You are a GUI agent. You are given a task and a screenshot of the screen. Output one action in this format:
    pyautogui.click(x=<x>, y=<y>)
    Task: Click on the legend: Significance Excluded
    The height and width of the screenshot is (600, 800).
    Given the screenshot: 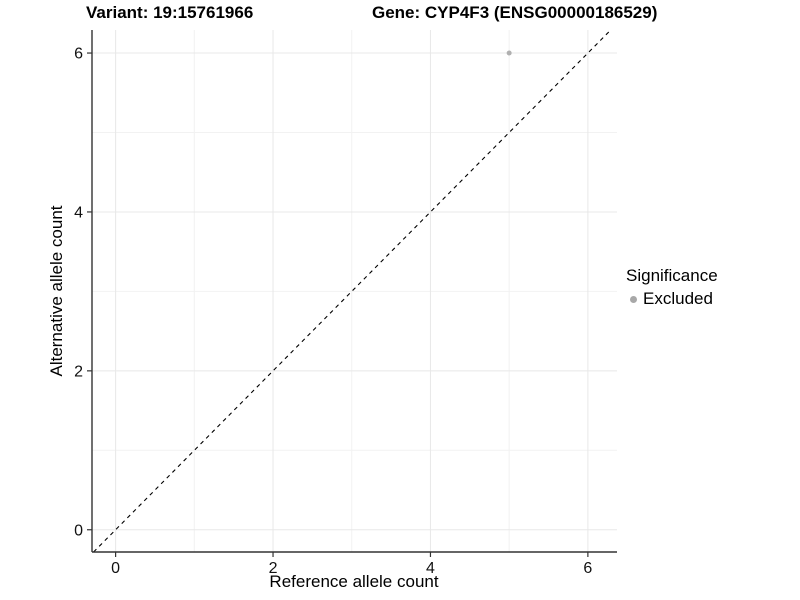 What is the action you would take?
    pyautogui.click(x=672, y=287)
    